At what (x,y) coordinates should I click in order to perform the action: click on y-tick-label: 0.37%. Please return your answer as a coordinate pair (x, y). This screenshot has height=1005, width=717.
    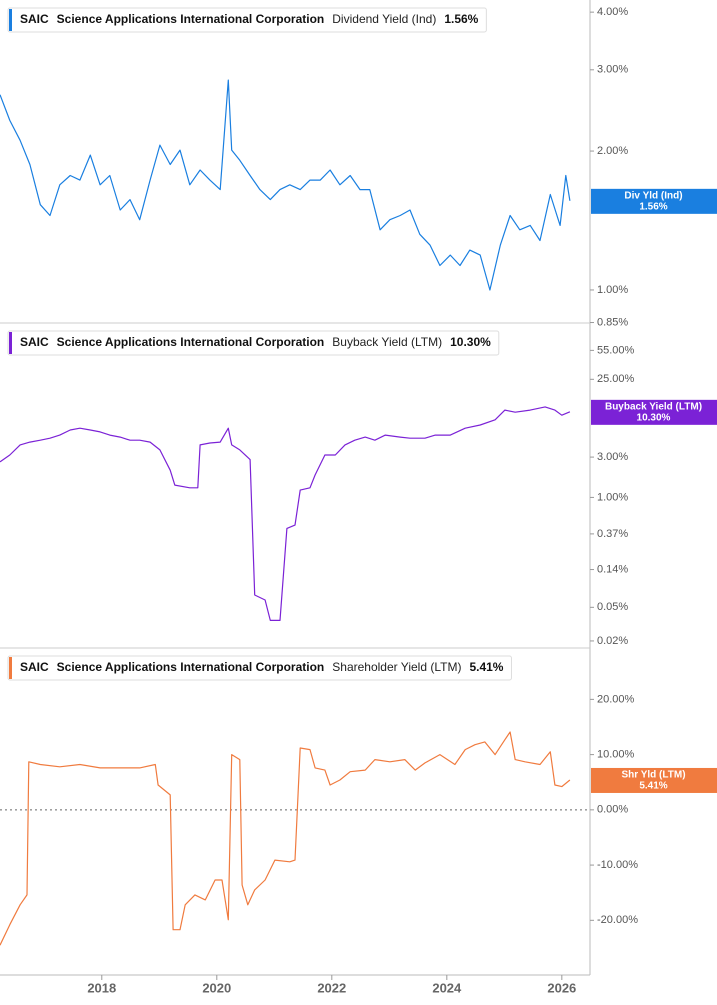
    Looking at the image, I should click on (612, 534).